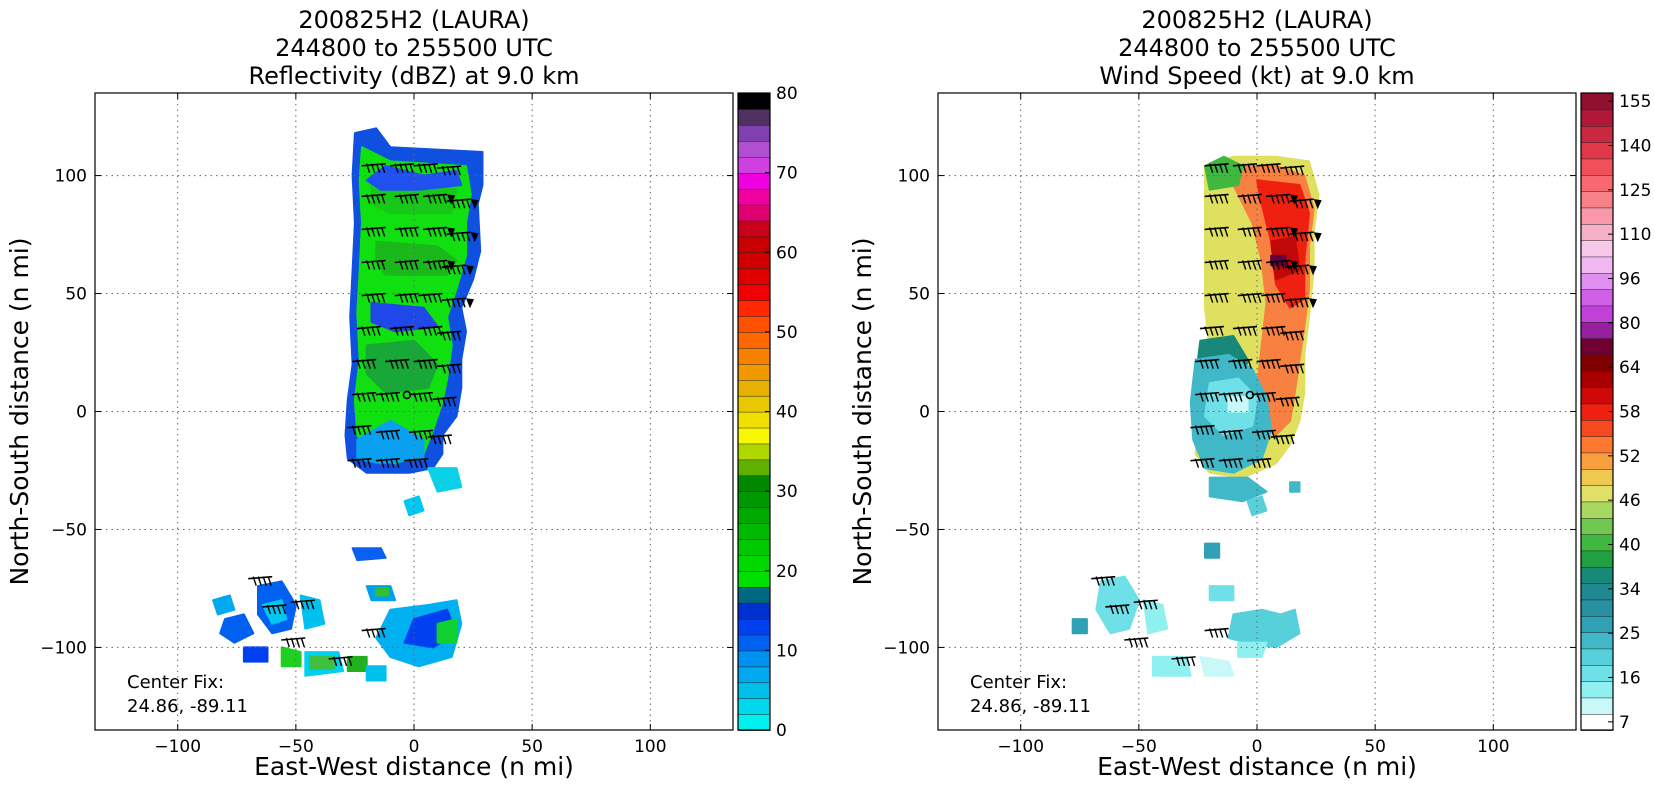 The width and height of the screenshot is (1654, 787). I want to click on center-fix-label: Center Fix:, so click(1018, 682).